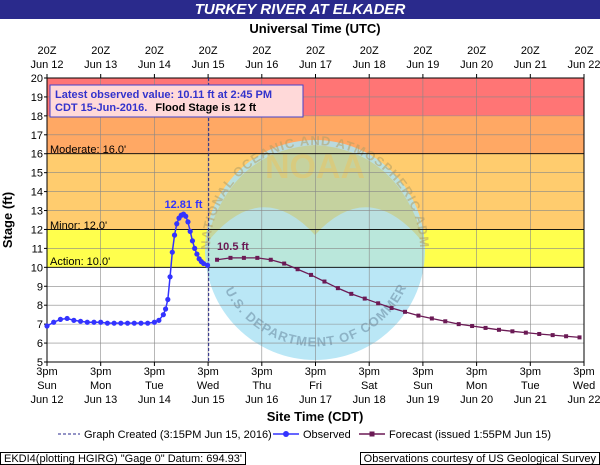 The image size is (600, 465). I want to click on y-tick-label: 10, so click(37, 268).